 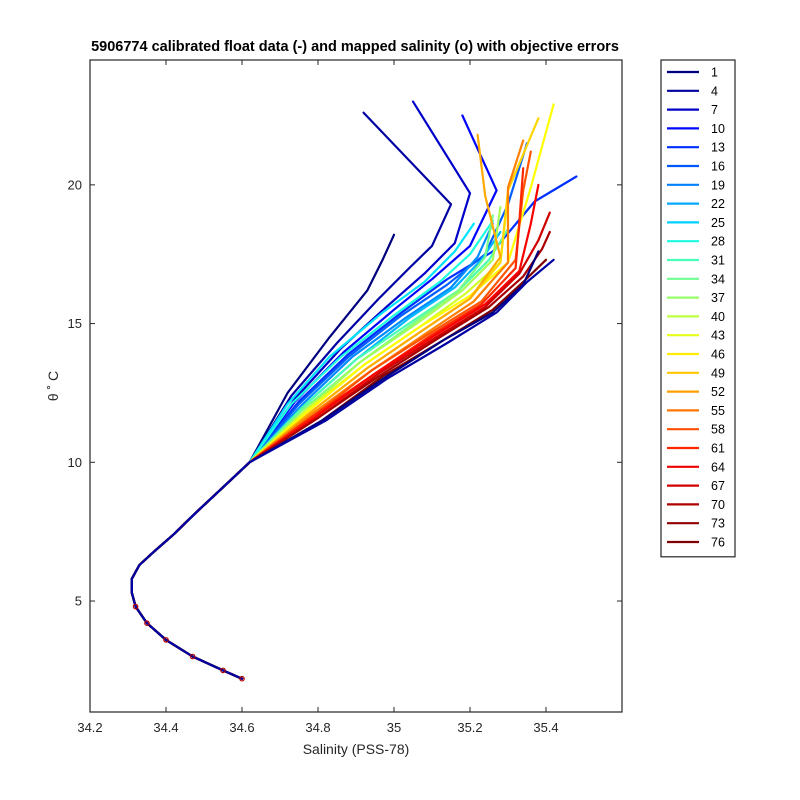 I want to click on legend-label-25: 25, so click(x=718, y=223).